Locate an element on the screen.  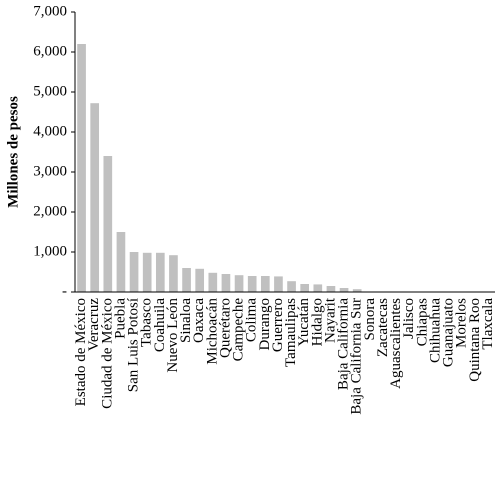
y-axis-label: Millones de pesos is located at coordinates (13, 152).